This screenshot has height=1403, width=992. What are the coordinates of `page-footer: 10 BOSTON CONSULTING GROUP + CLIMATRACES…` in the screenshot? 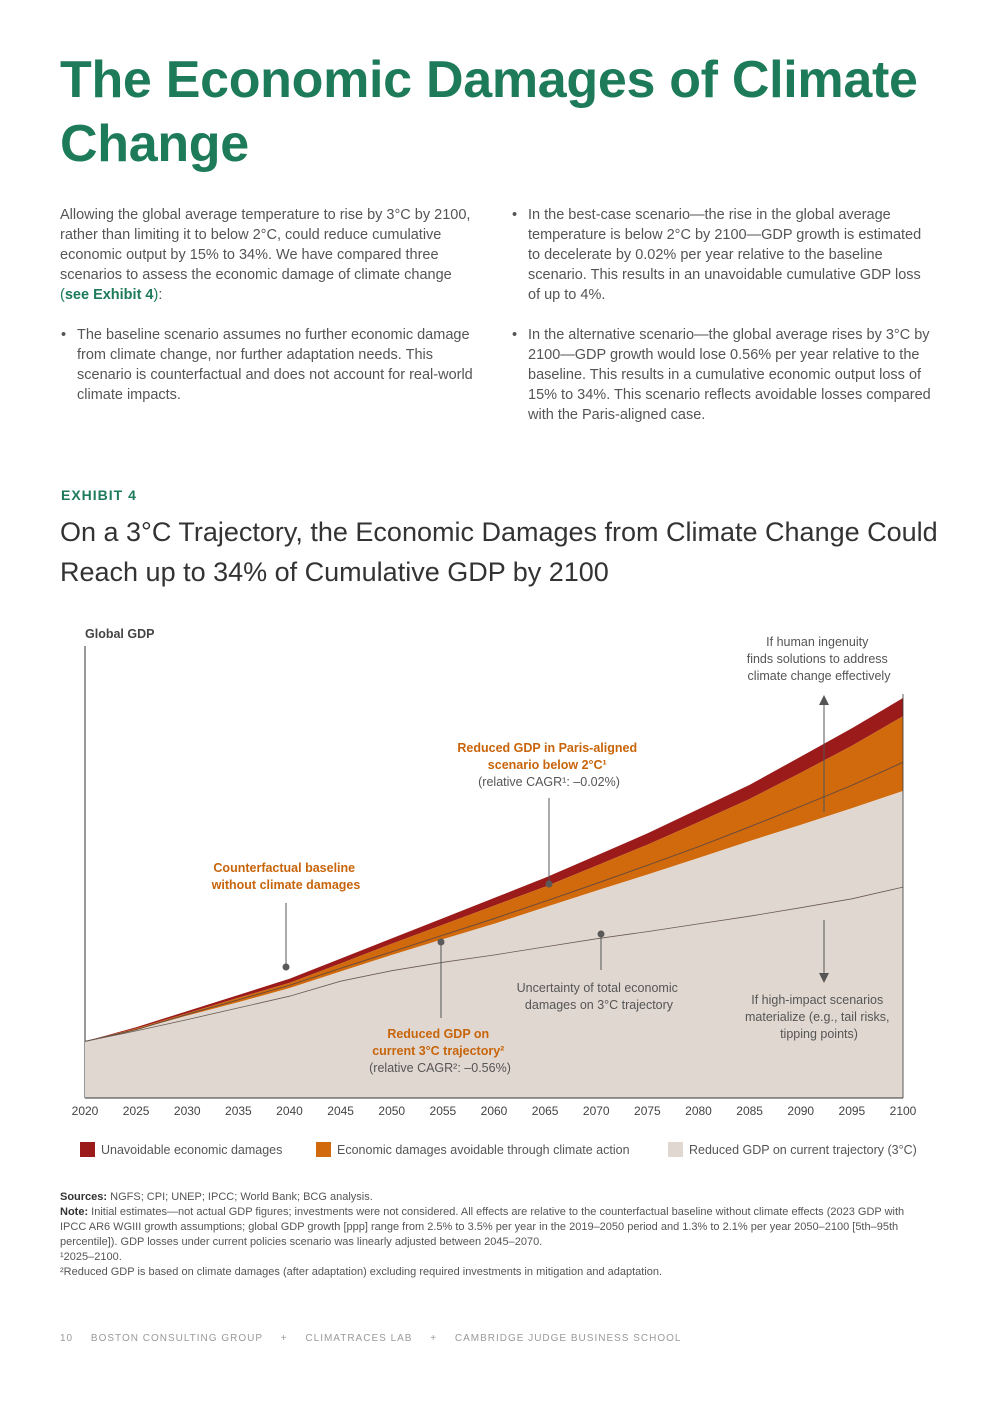 It's located at (377, 1338).